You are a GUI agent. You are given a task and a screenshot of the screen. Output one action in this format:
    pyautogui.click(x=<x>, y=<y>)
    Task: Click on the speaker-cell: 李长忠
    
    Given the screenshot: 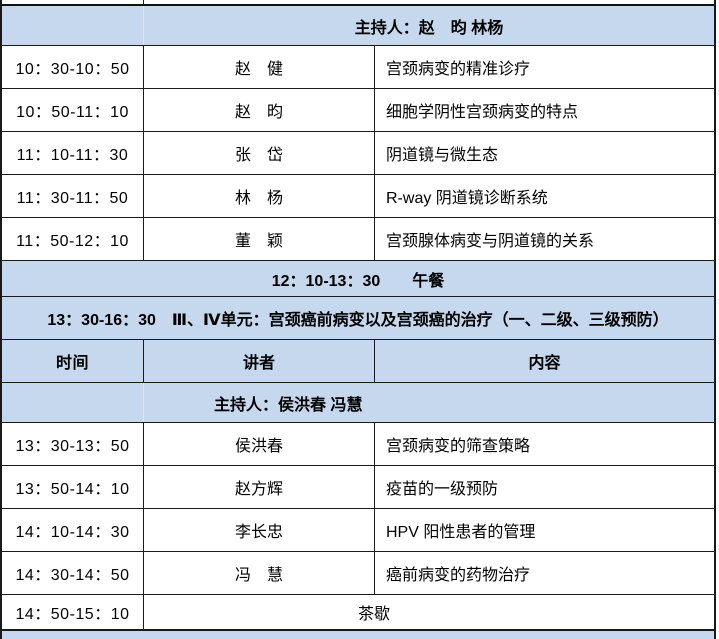 What is the action you would take?
    pyautogui.click(x=259, y=530)
    